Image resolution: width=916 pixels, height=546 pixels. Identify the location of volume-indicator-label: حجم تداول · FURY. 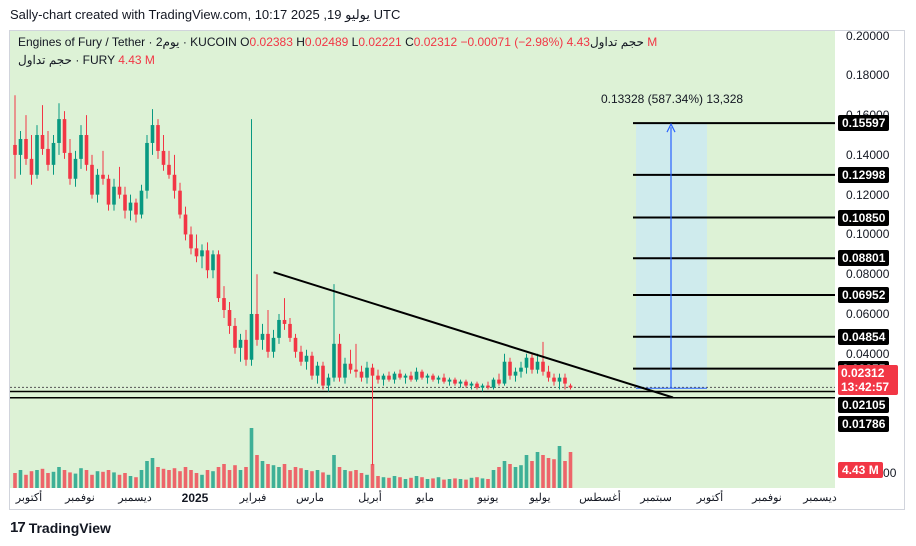
(66, 60).